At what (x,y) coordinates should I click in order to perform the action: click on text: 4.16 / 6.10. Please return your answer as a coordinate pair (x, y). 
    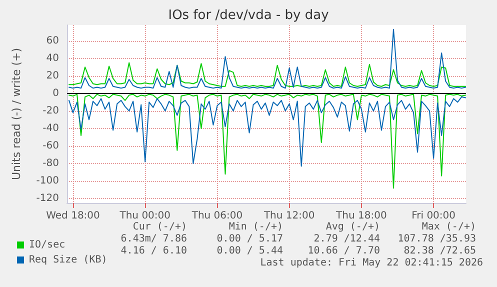
    Looking at the image, I should click on (154, 251).